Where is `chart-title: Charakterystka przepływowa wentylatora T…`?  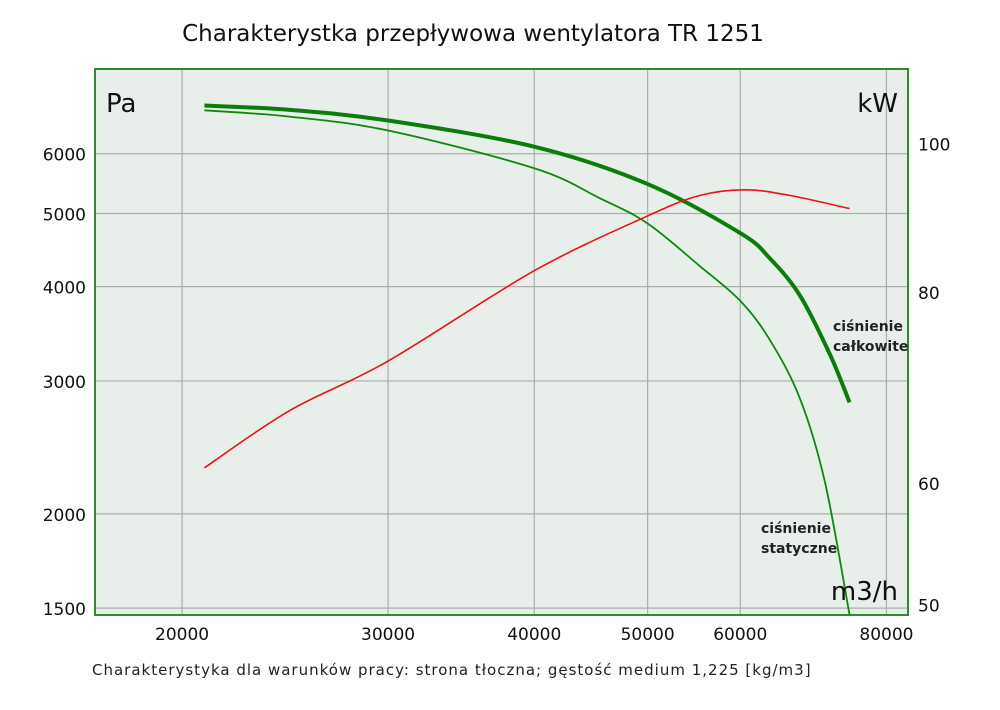
chart-title: Charakterystka przepływowa wentylatora T… is located at coordinates (473, 34).